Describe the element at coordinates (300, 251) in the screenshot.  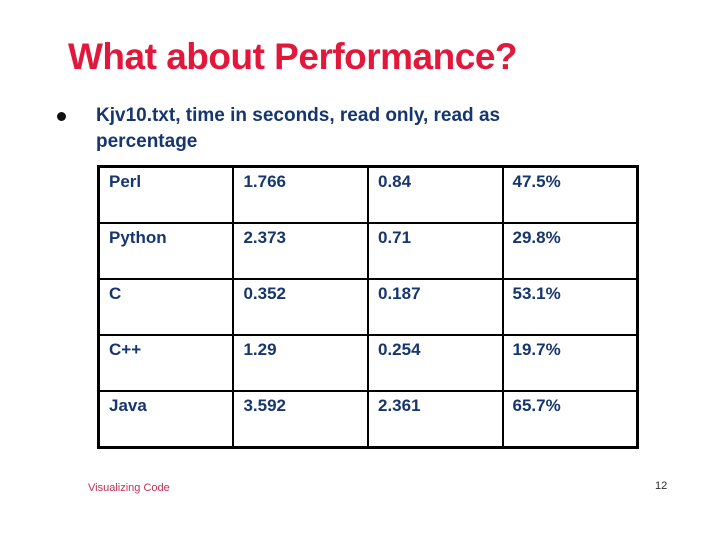
I see `value-cell: 2.373` at that location.